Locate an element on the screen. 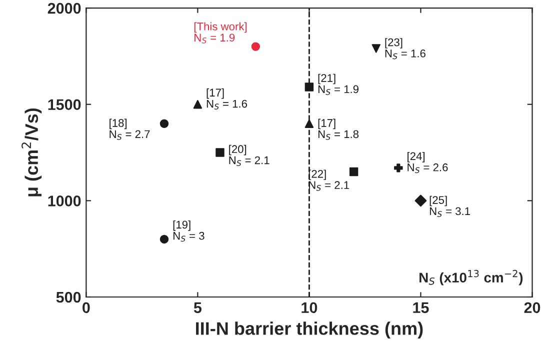  annotation: [19] N$_{S}$ = 3 is located at coordinates (188, 231).